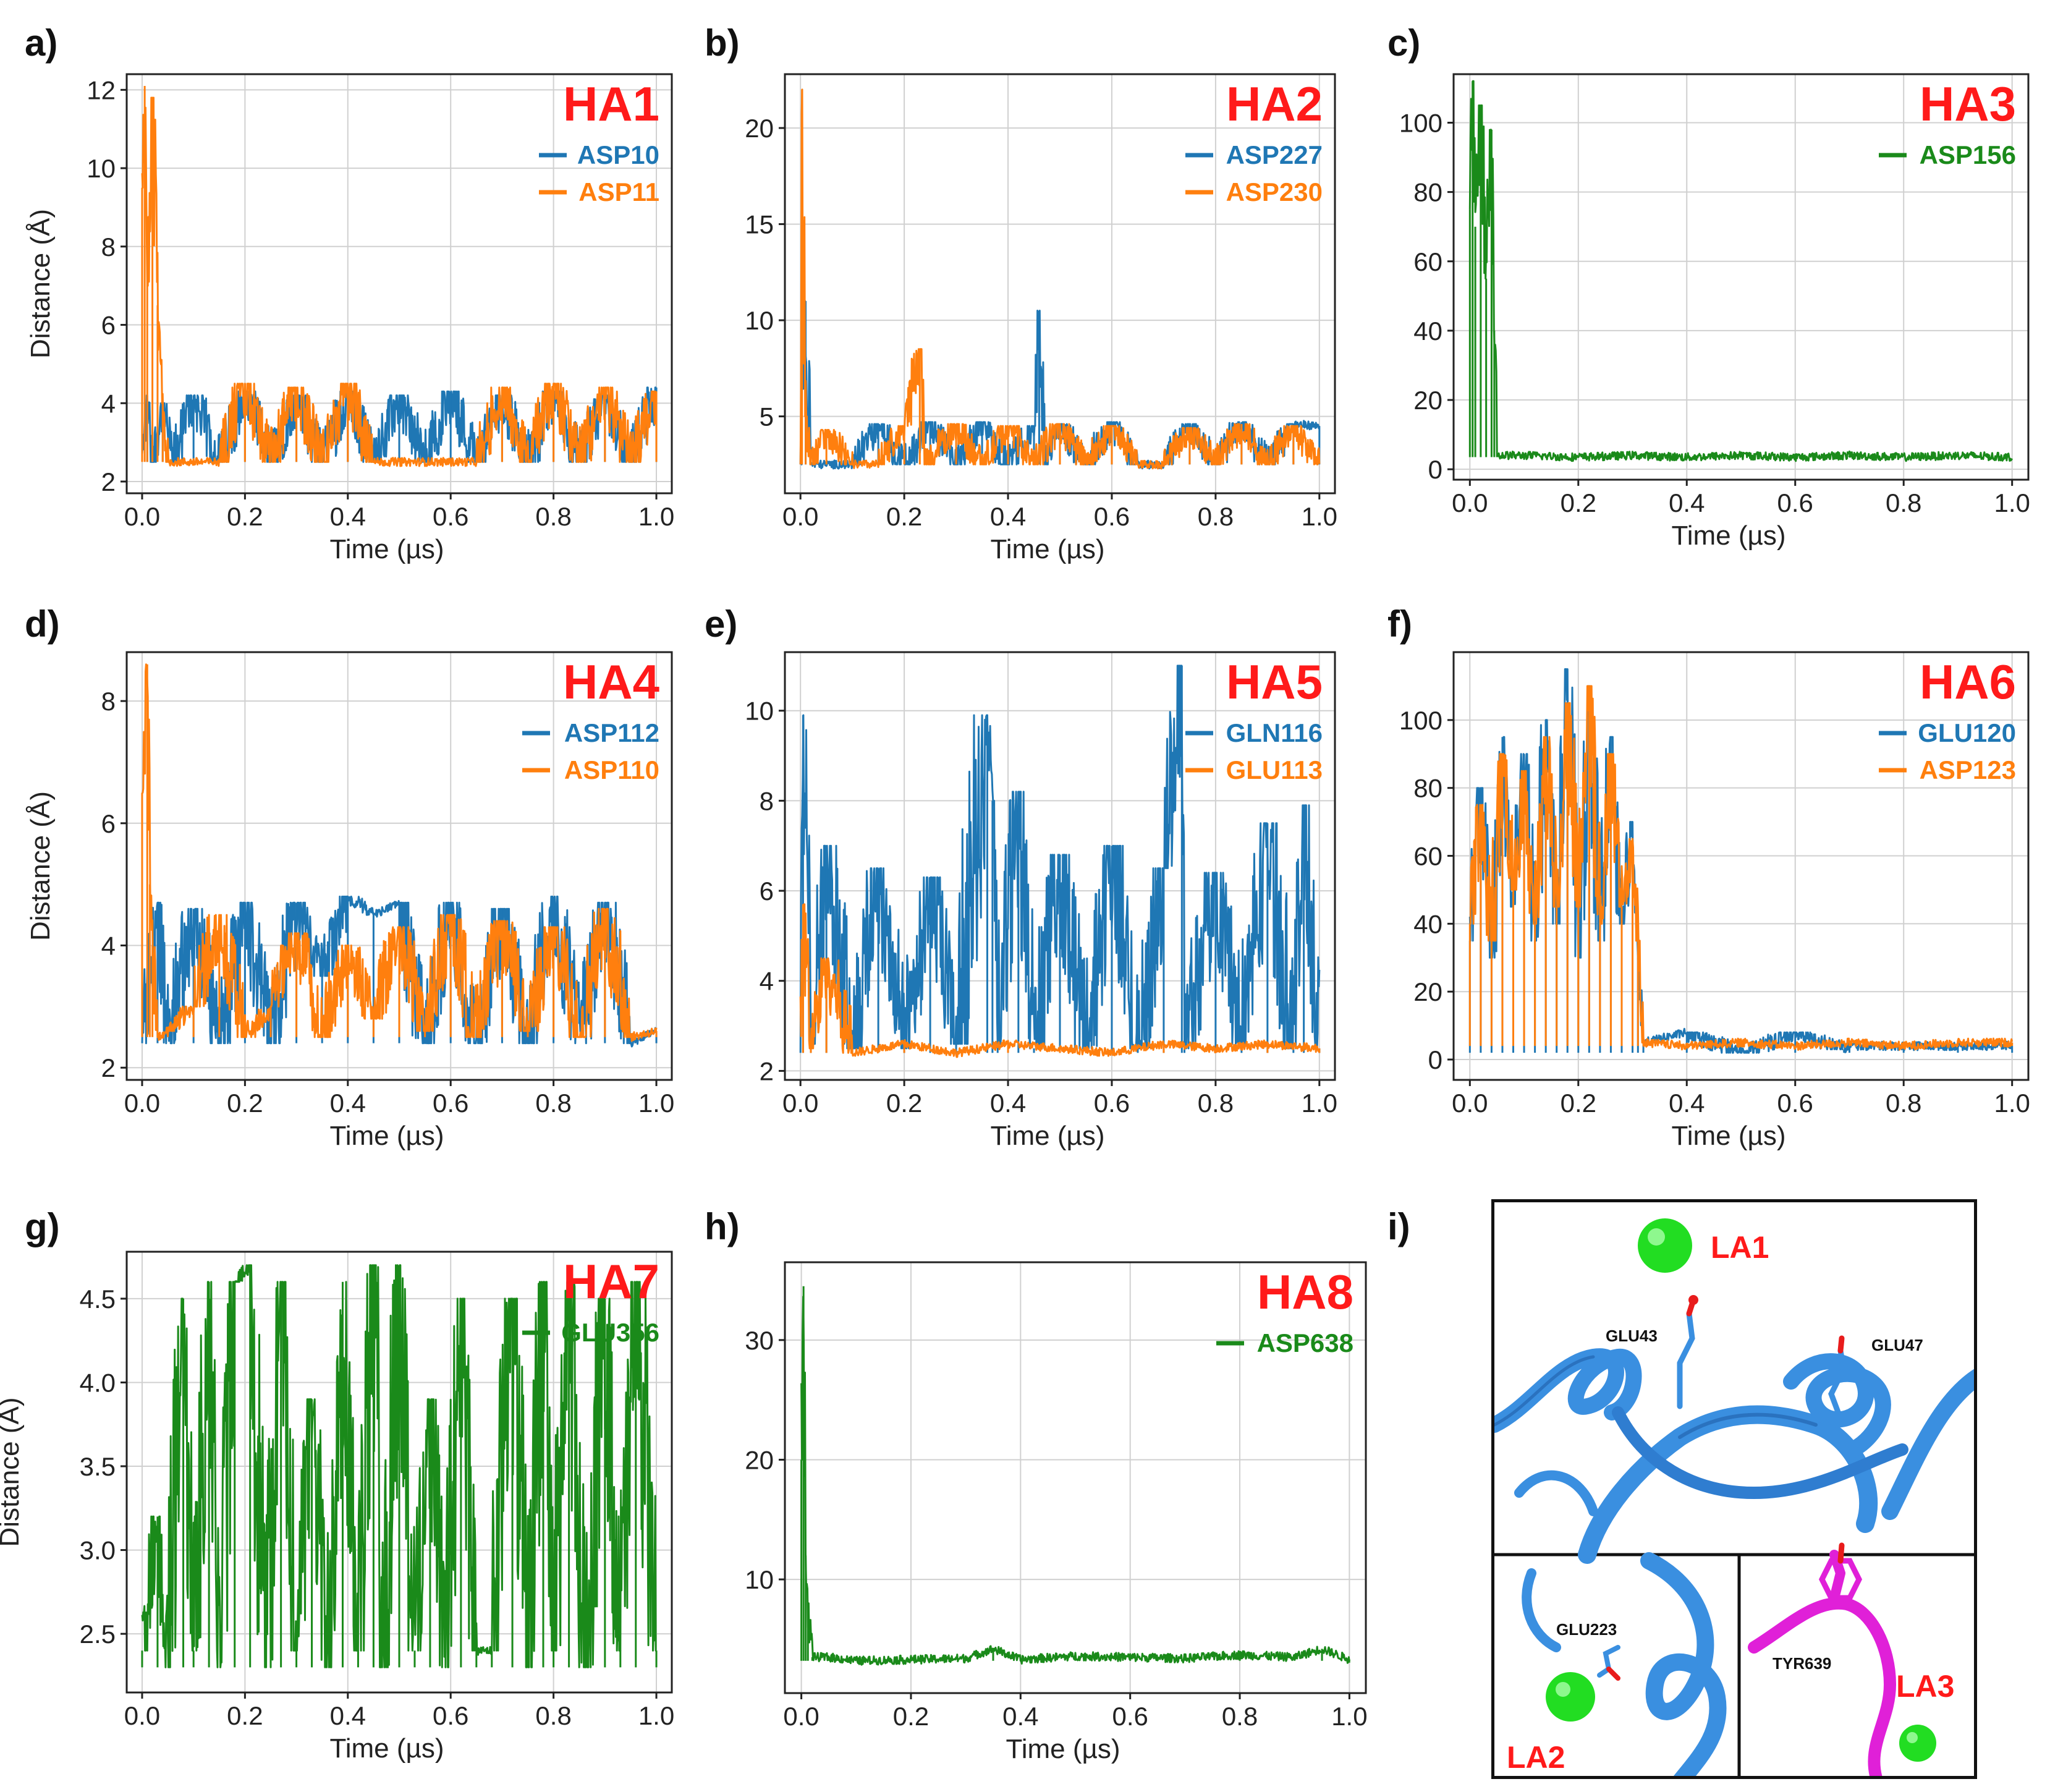  What do you see at coordinates (102, 89) in the screenshot?
I see `y-tick-label: 12` at bounding box center [102, 89].